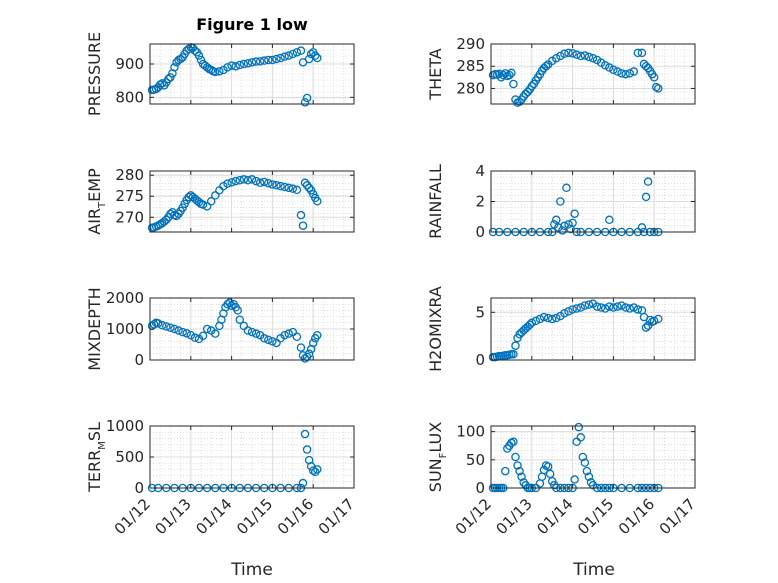 The height and width of the screenshot is (583, 778). Describe the element at coordinates (435, 201) in the screenshot. I see `y-axis-label: RAINFALL` at that location.